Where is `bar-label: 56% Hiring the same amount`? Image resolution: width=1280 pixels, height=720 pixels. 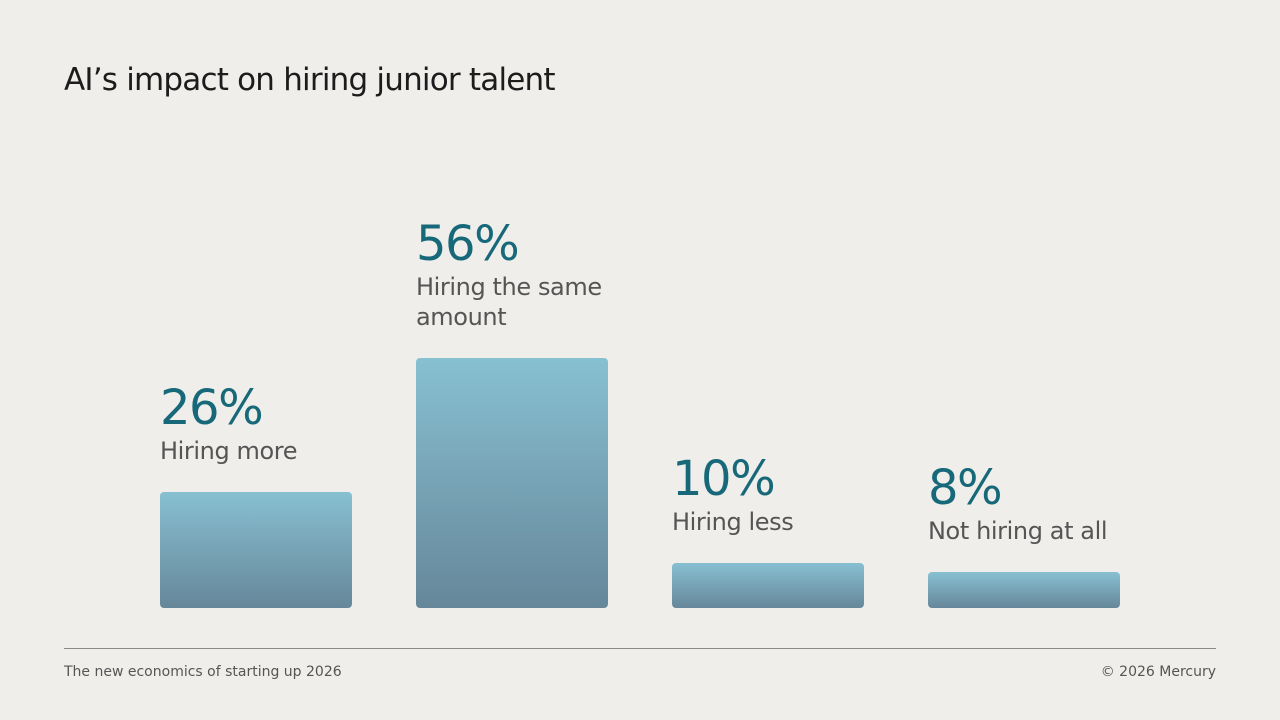
bar-label: 56% Hiring the same amount is located at coordinates (511, 275).